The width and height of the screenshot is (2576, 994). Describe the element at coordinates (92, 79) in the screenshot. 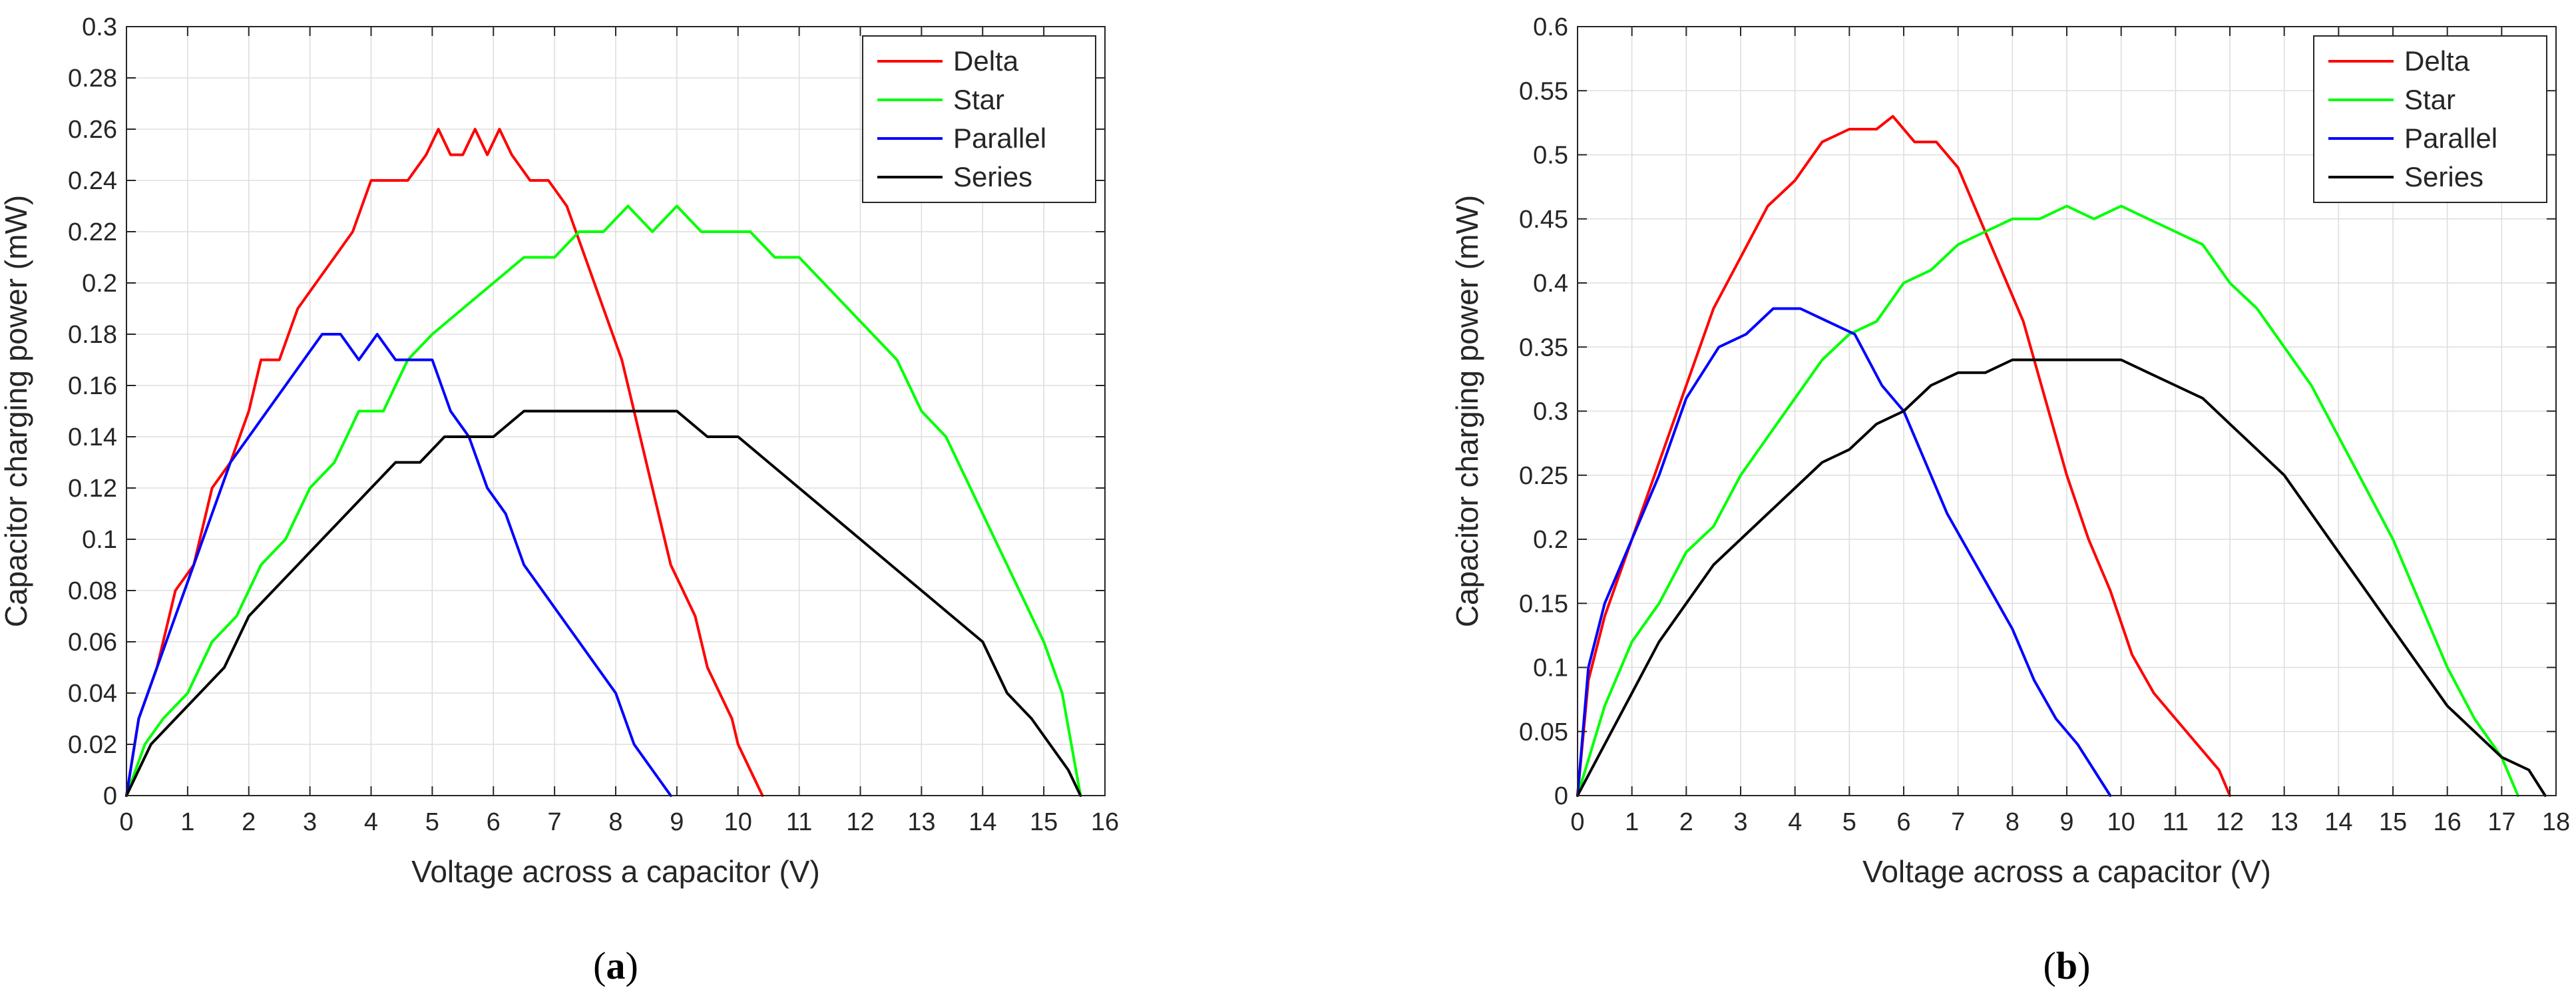

I see `y-tick-label: 0.28` at that location.